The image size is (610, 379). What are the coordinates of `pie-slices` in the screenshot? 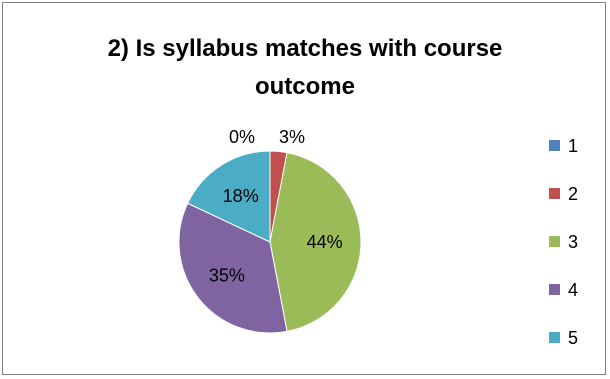 It's located at (270, 242).